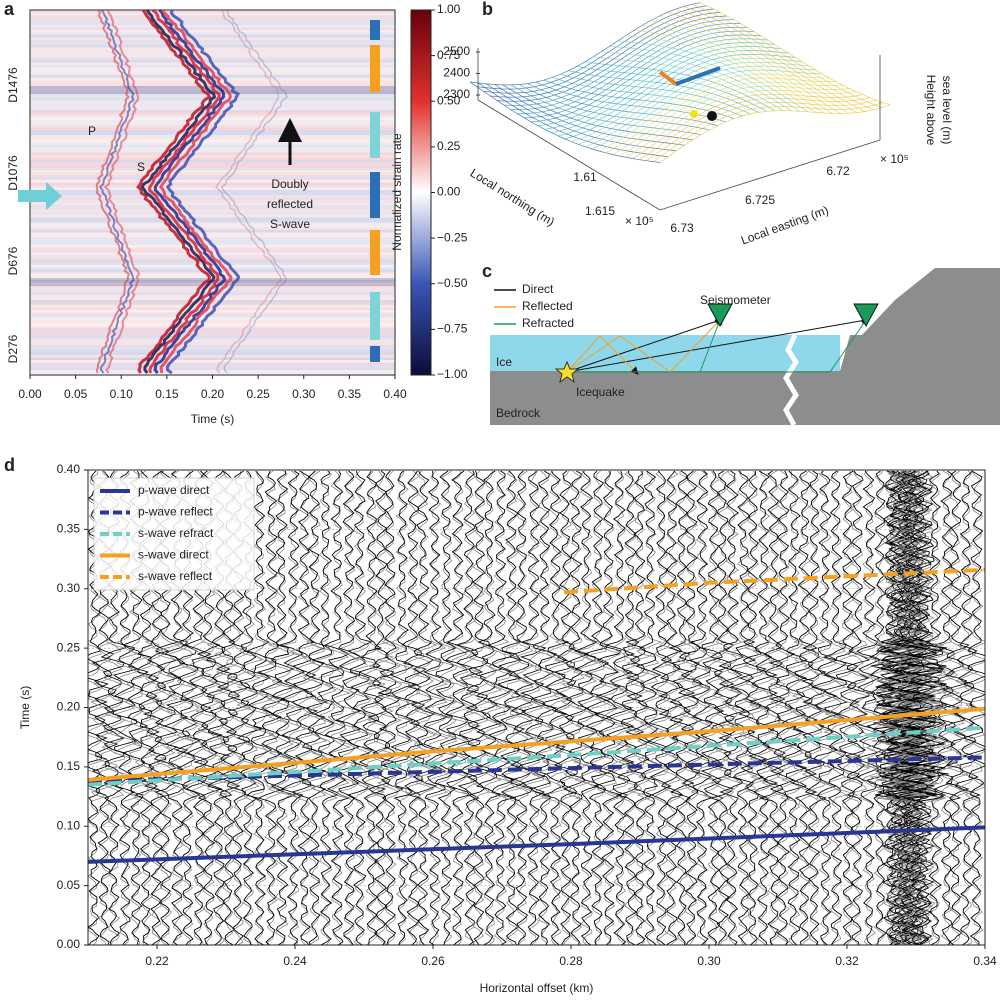  I want to click on seismometer, so click(866, 315).